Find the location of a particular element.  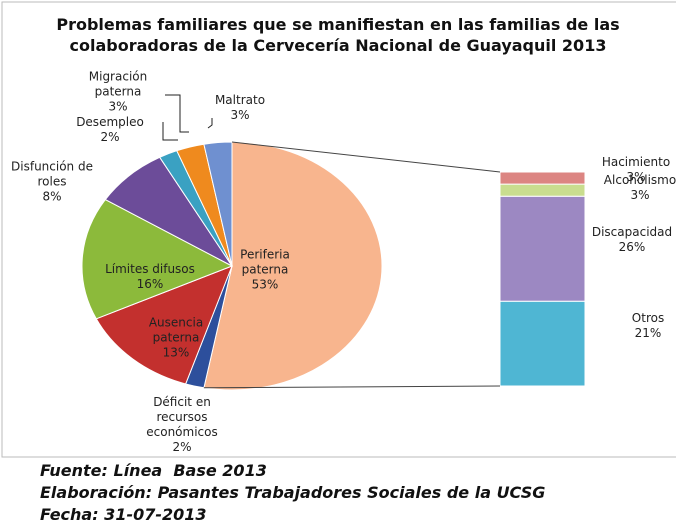

slice-name: Desempleo is located at coordinates (110, 122).